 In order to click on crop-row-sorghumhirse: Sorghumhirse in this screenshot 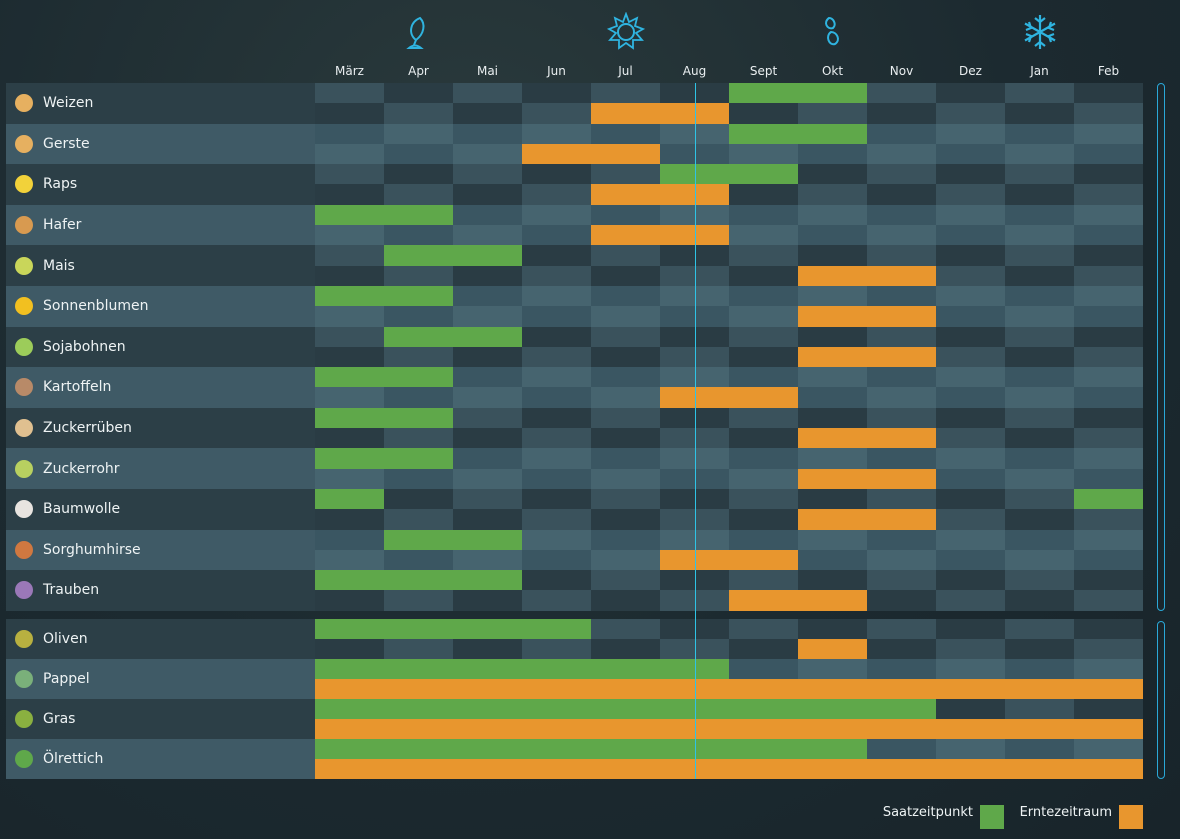, I will do `click(575, 550)`.